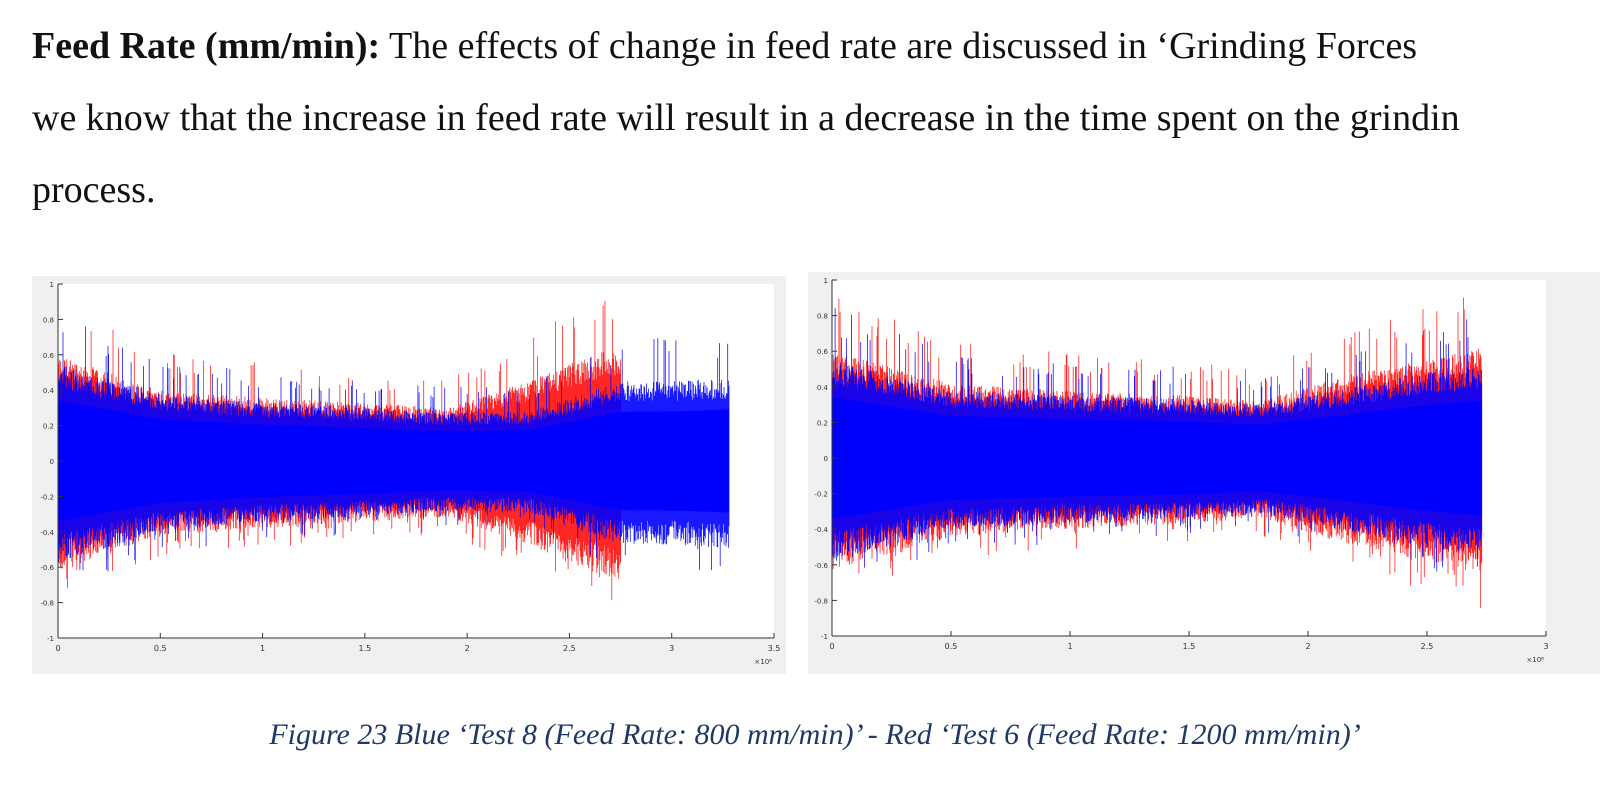 The height and width of the screenshot is (801, 1600). What do you see at coordinates (206, 46) in the screenshot?
I see `paragraph-heading: Feed Rate (mm/min):` at bounding box center [206, 46].